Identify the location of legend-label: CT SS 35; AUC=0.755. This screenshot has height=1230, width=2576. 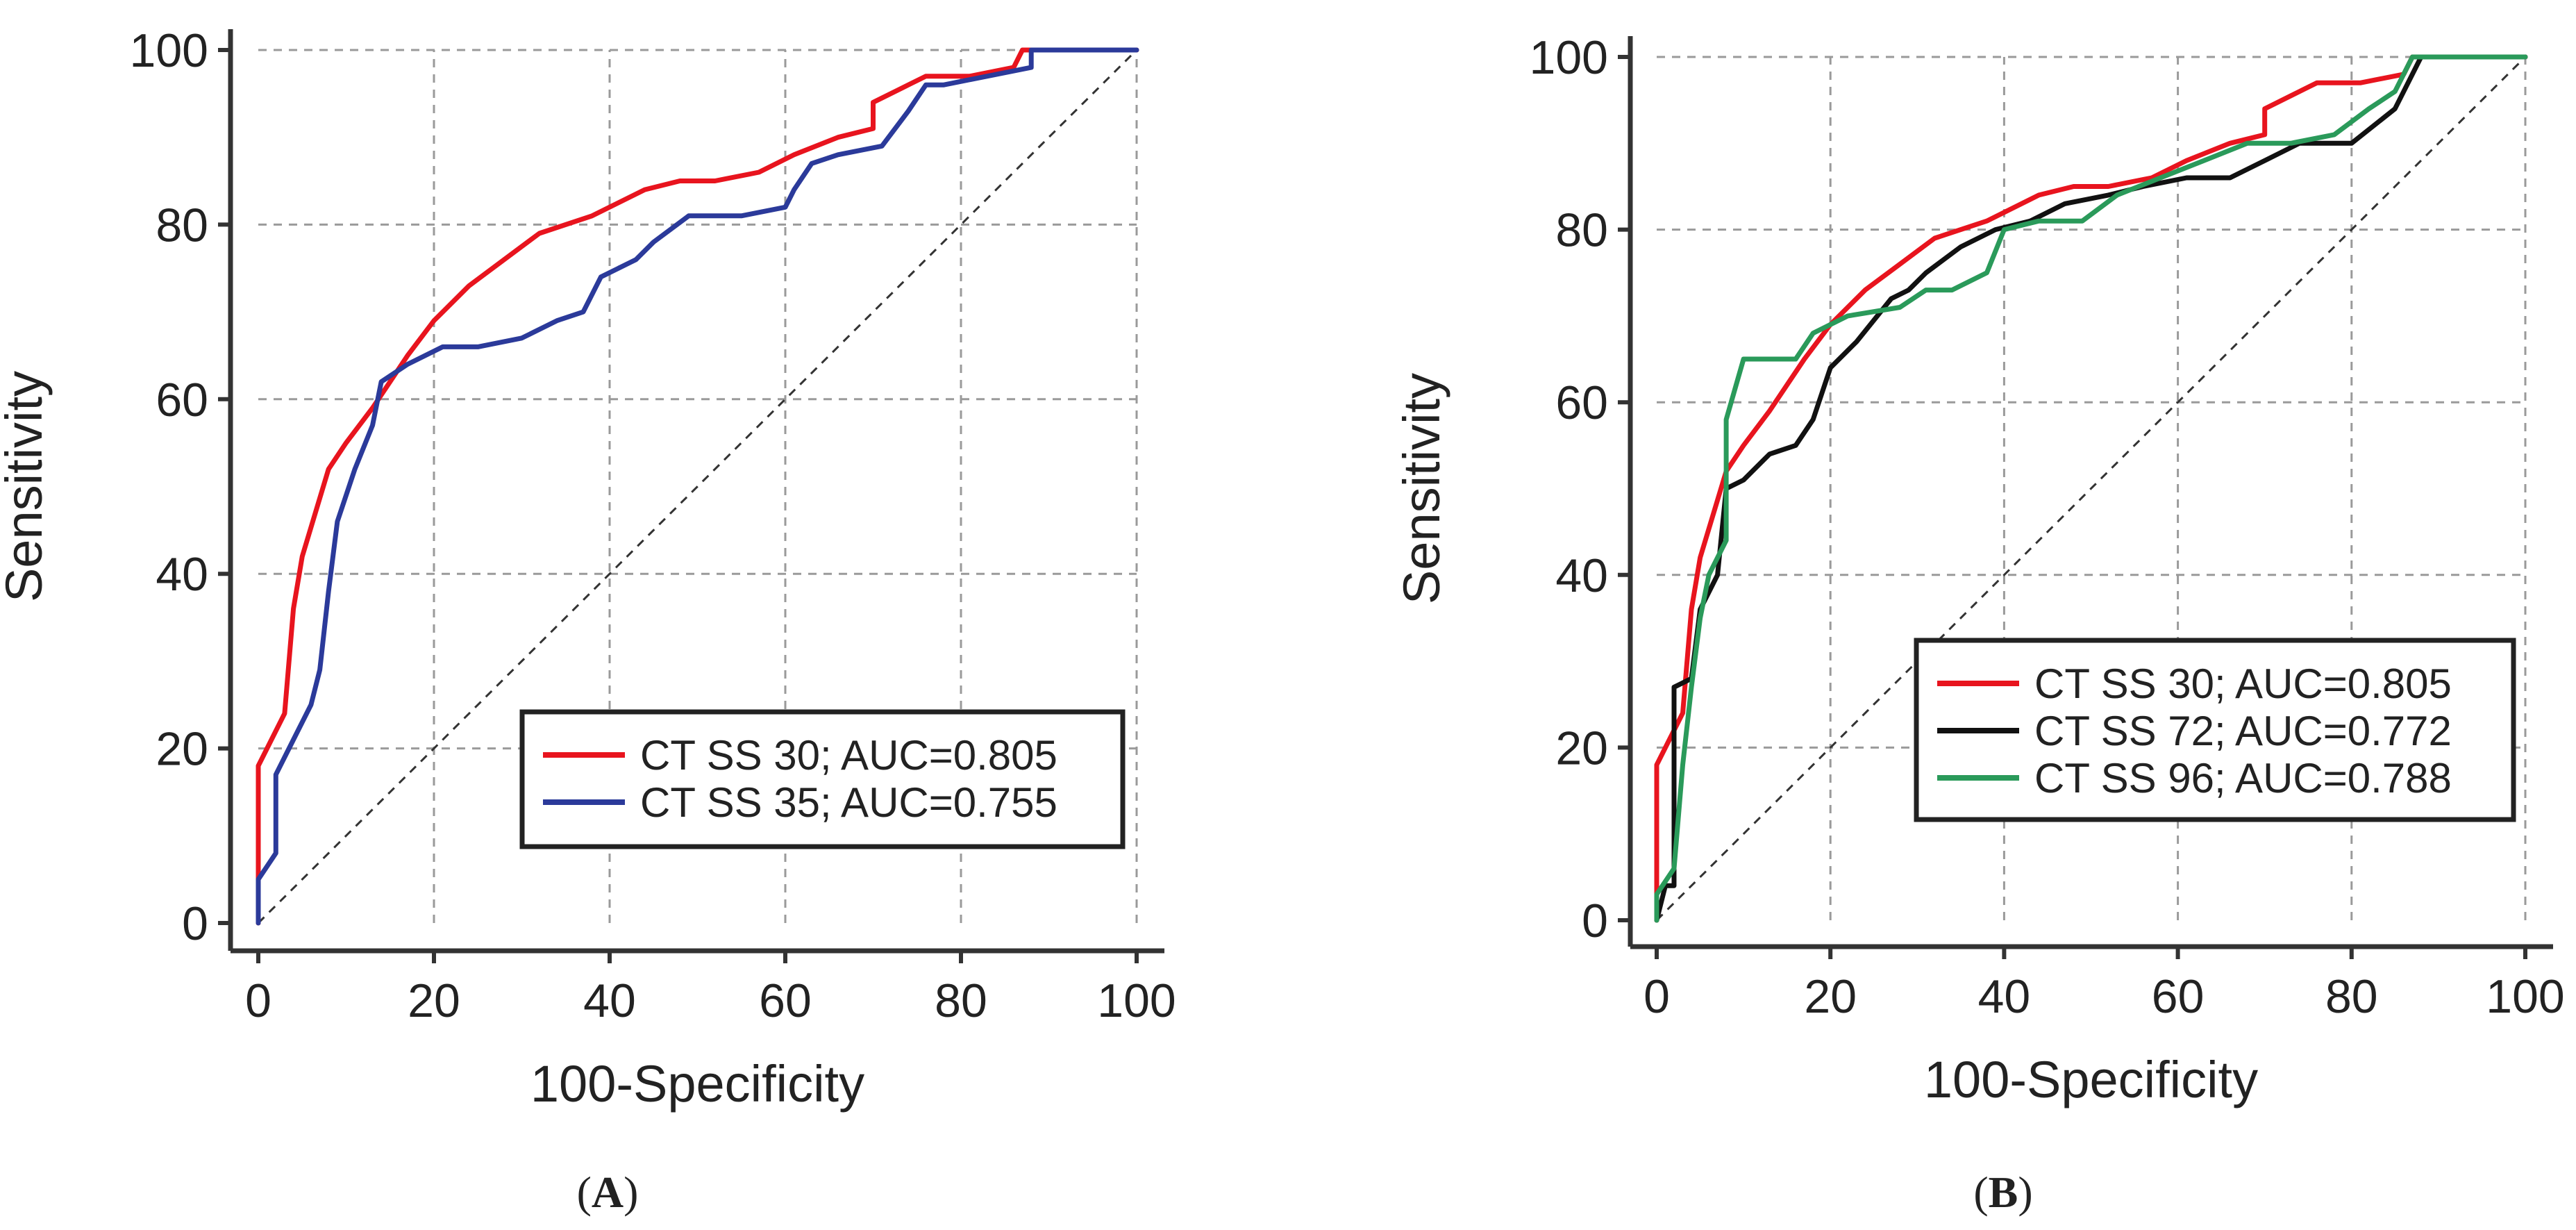
(848, 802).